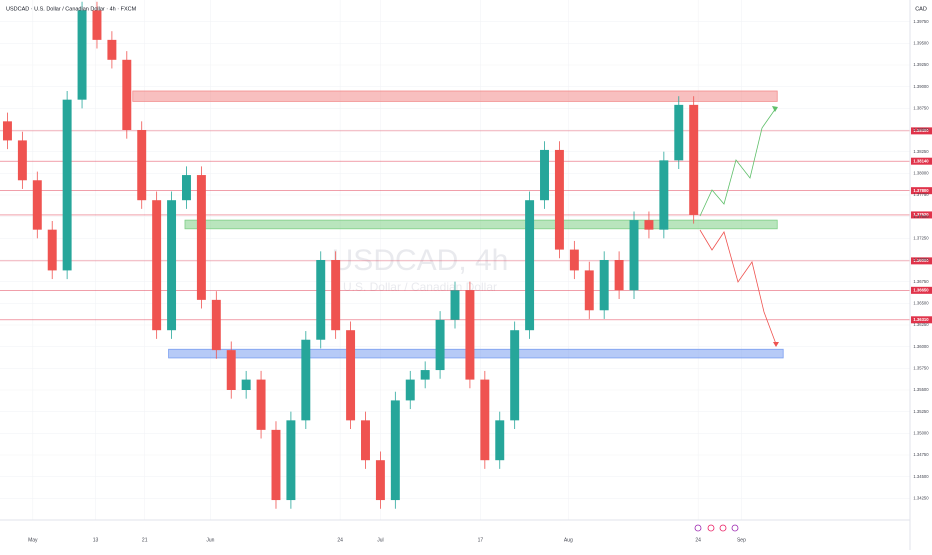 The width and height of the screenshot is (932, 555). I want to click on y-tick-label: 1.34750, so click(921, 454).